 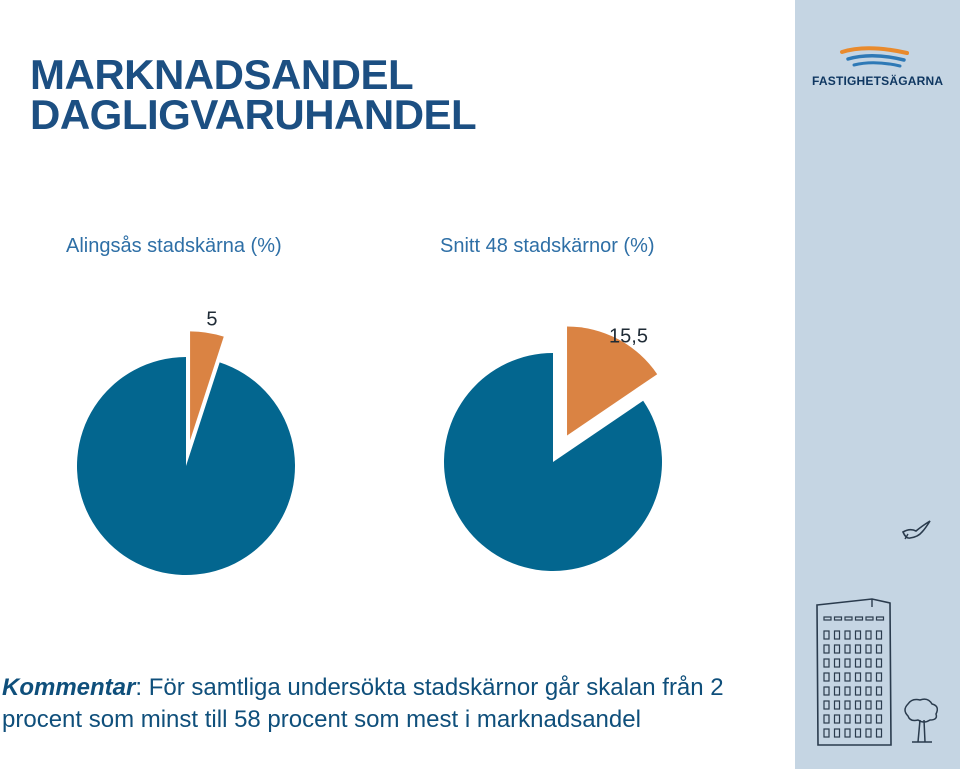 What do you see at coordinates (916, 530) in the screenshot?
I see `bird-icon` at bounding box center [916, 530].